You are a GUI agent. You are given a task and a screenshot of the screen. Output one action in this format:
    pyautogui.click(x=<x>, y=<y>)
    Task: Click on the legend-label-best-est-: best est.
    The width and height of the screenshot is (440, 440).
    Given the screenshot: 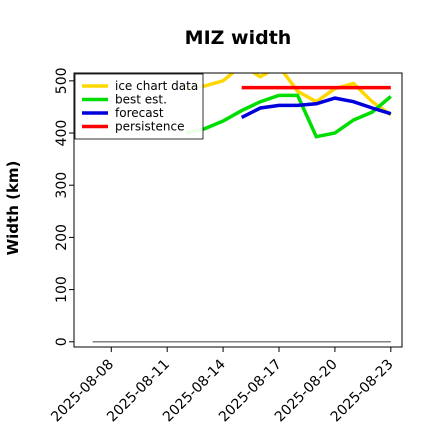 What is the action you would take?
    pyautogui.click(x=141, y=100)
    